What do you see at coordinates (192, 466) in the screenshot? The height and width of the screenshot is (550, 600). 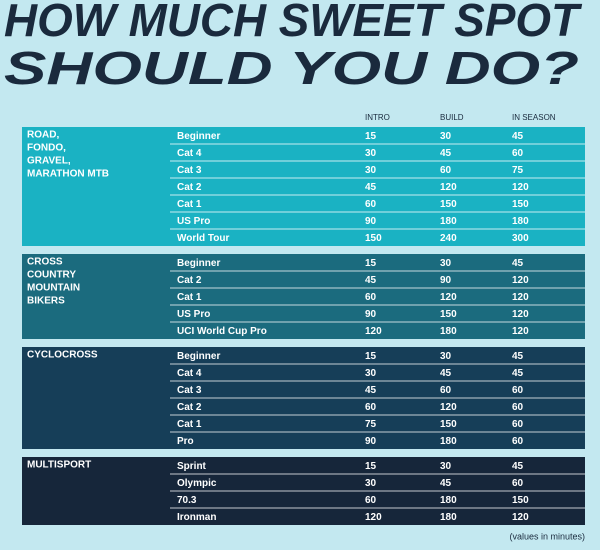 I see `row-label: Sprint` at bounding box center [192, 466].